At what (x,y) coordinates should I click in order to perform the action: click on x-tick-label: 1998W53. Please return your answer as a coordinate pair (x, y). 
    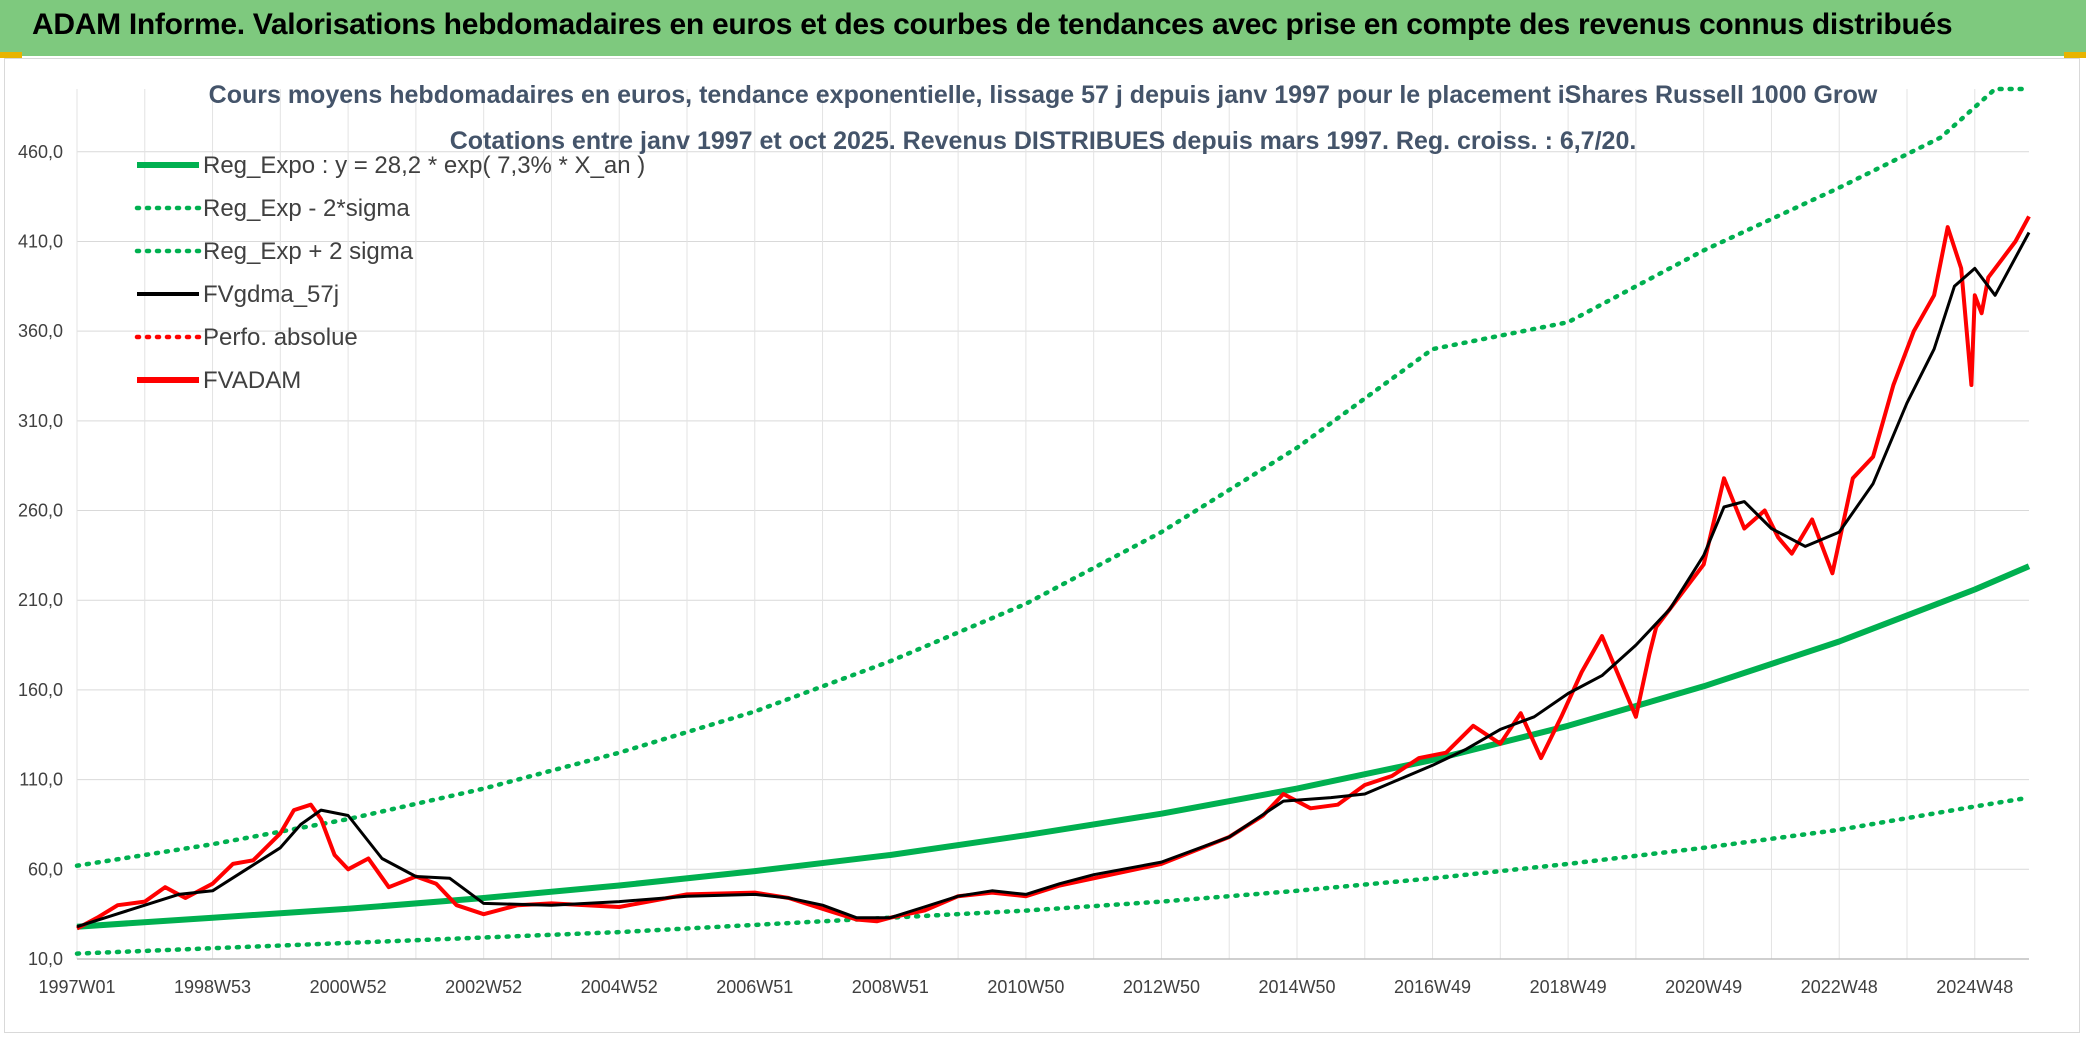
    Looking at the image, I should click on (212, 987).